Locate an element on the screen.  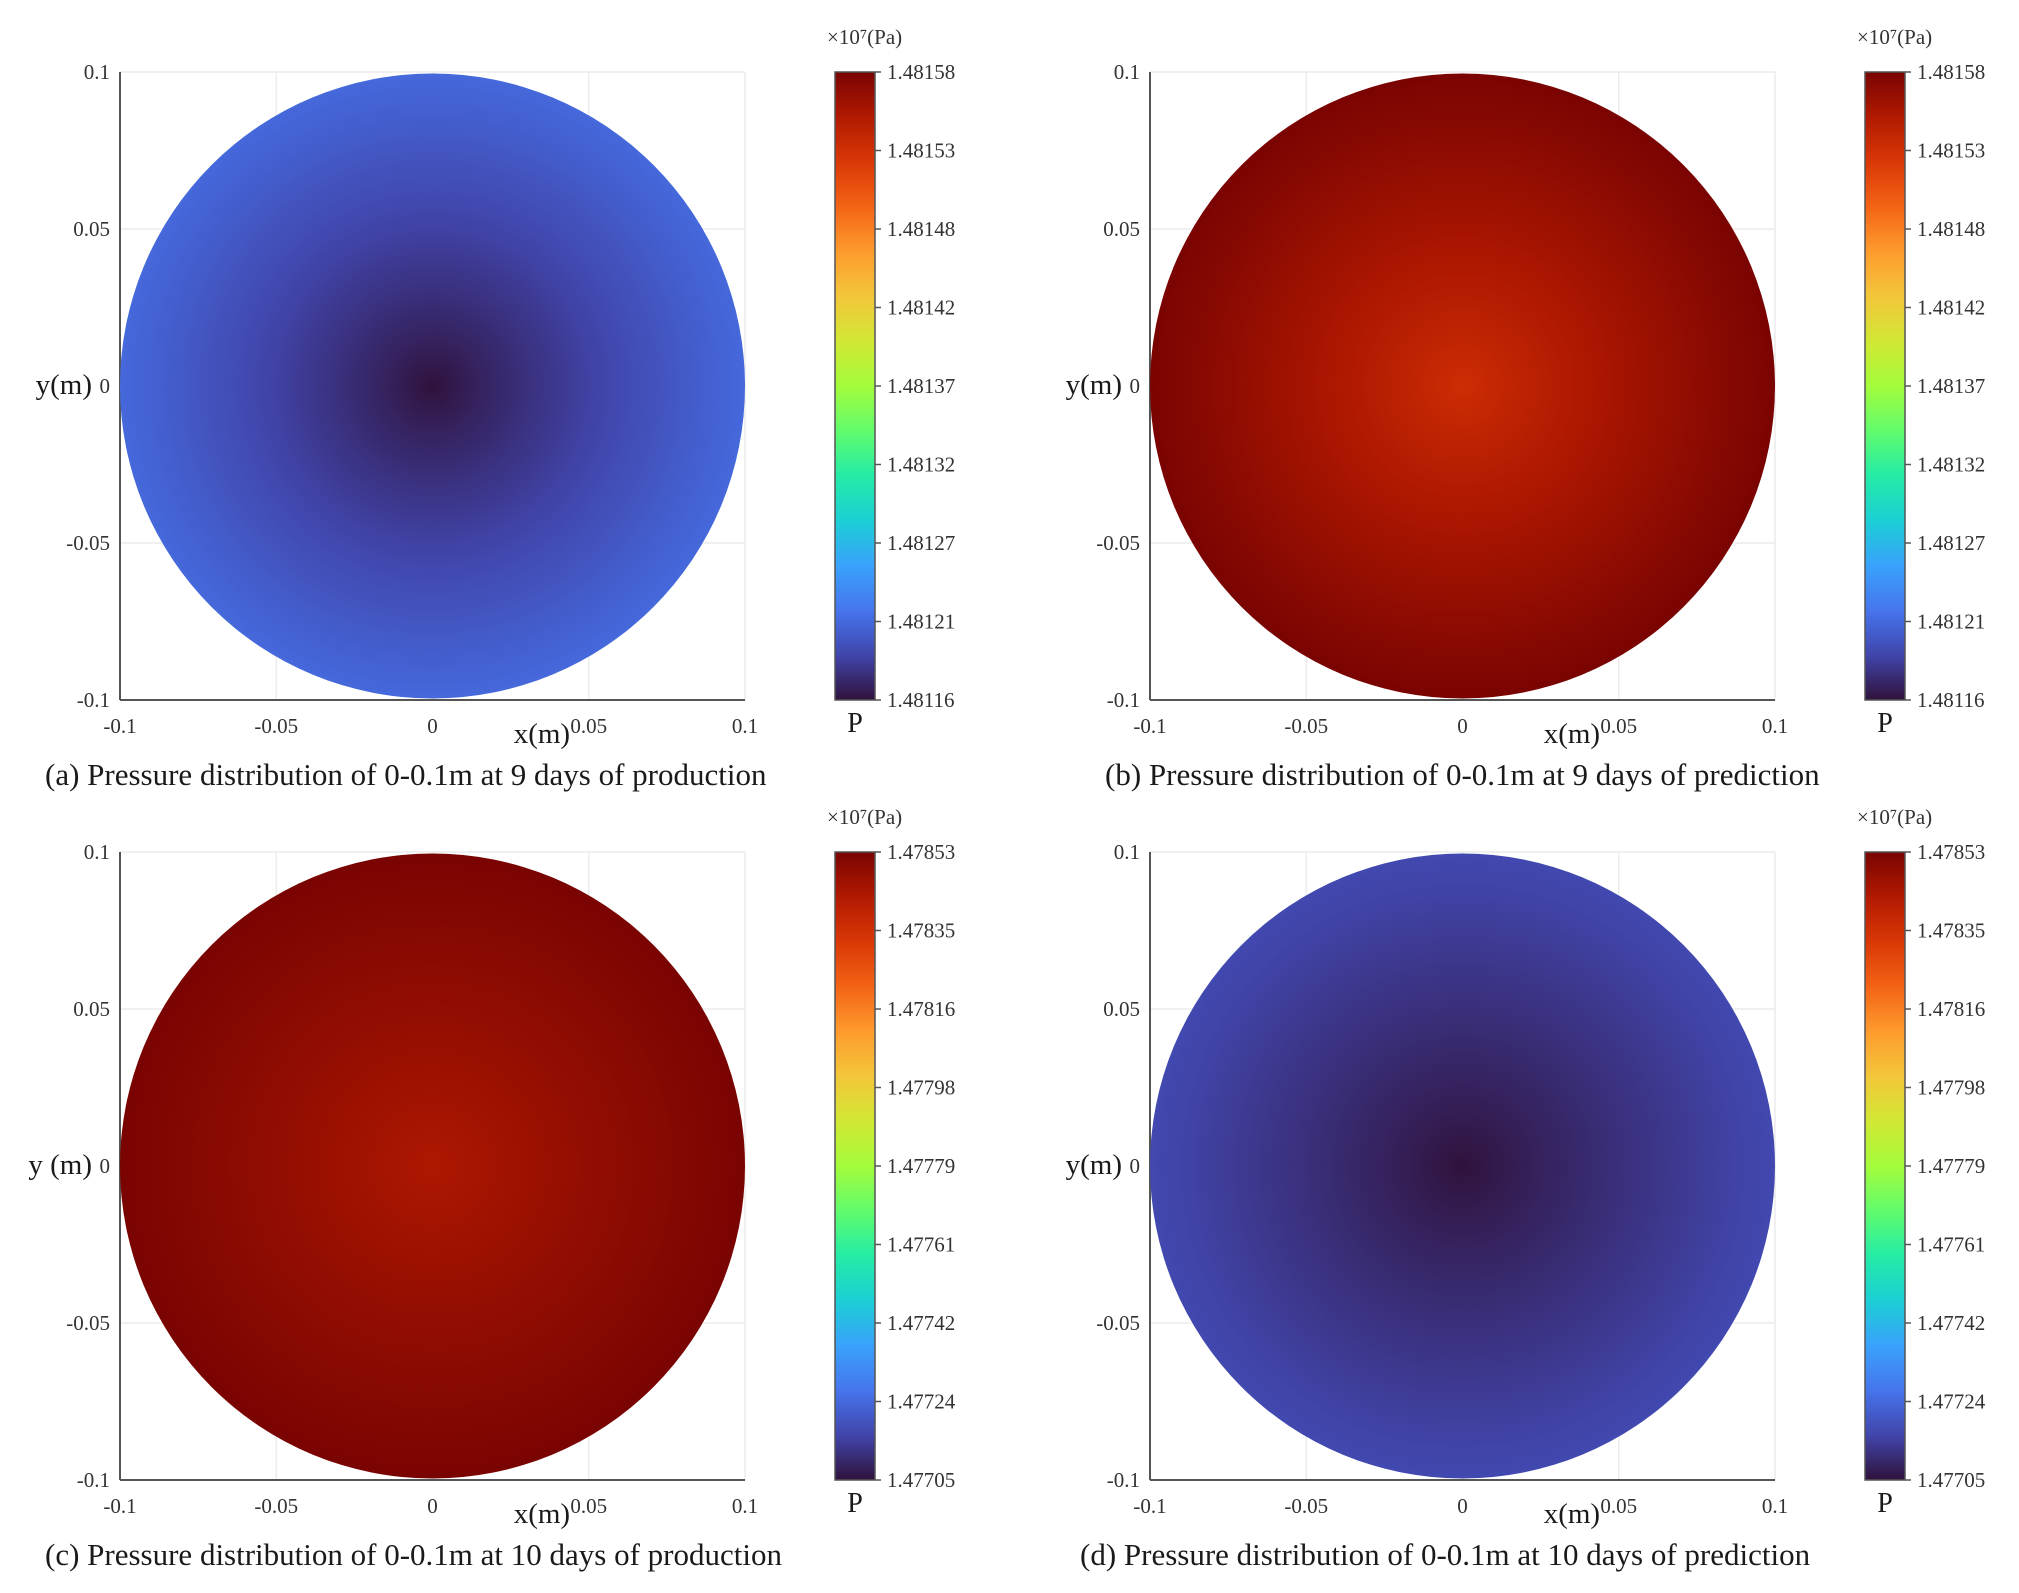
colorbar-tick-label: 1.47779 is located at coordinates (1951, 1166).